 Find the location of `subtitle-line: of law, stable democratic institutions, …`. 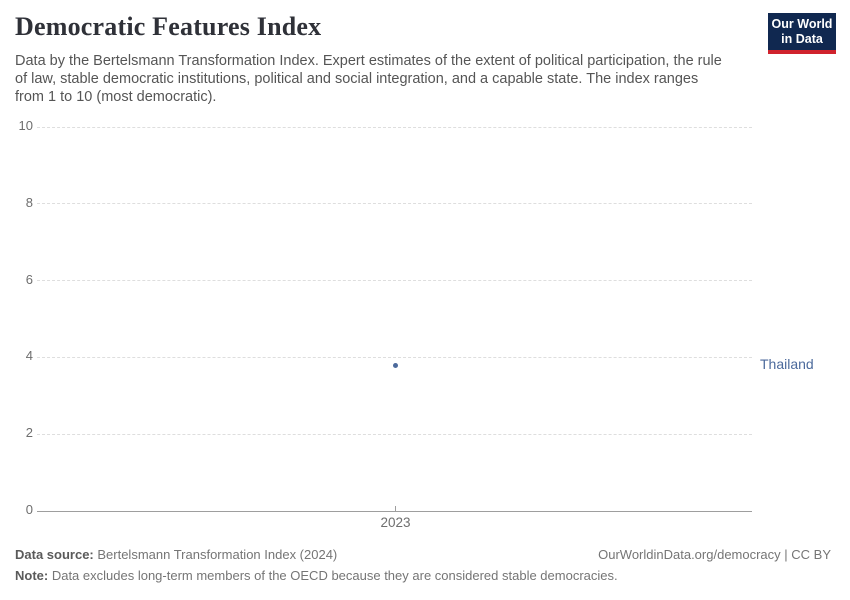

subtitle-line: of law, stable democratic institutions, … is located at coordinates (357, 79).